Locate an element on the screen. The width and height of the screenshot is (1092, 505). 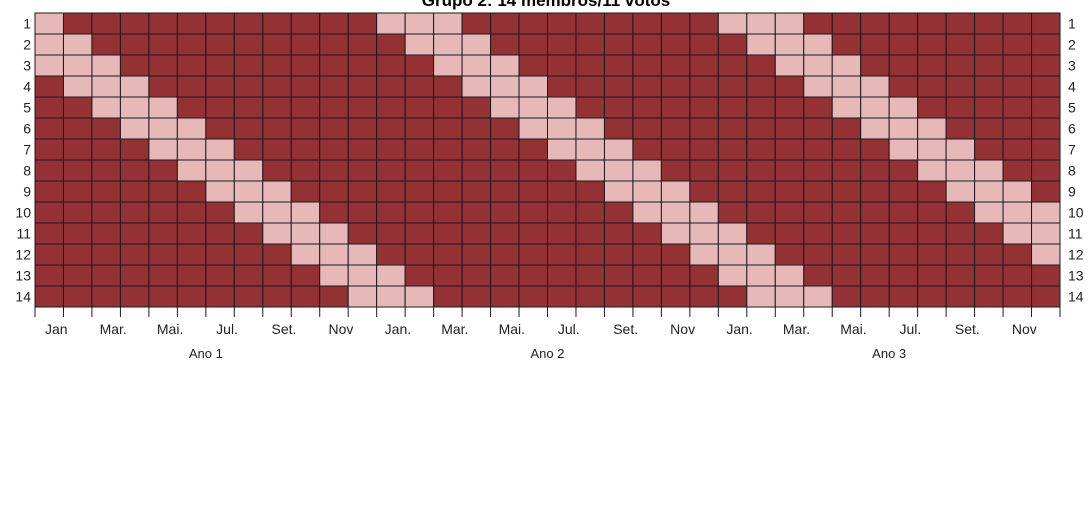
row-label-right: 6 is located at coordinates (1072, 129).